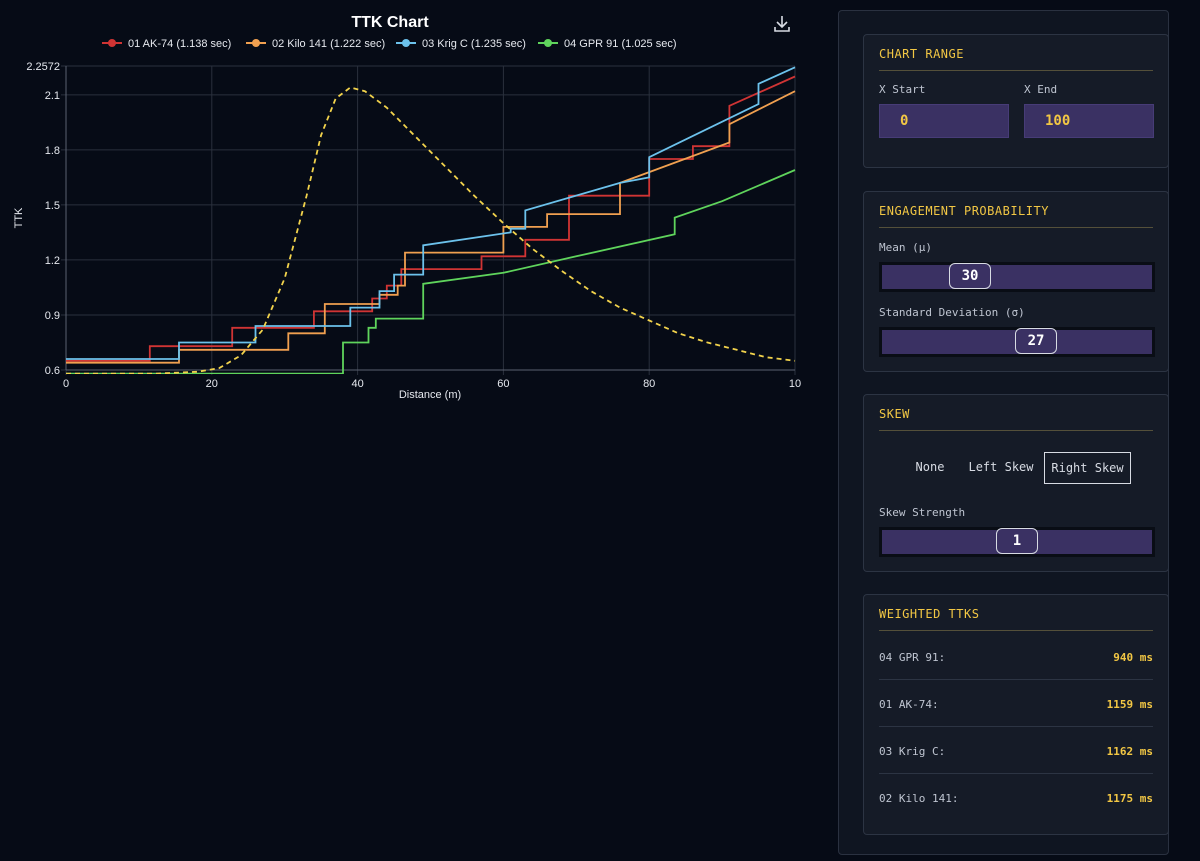  I want to click on skew-strength-slider: 1, so click(1017, 542).